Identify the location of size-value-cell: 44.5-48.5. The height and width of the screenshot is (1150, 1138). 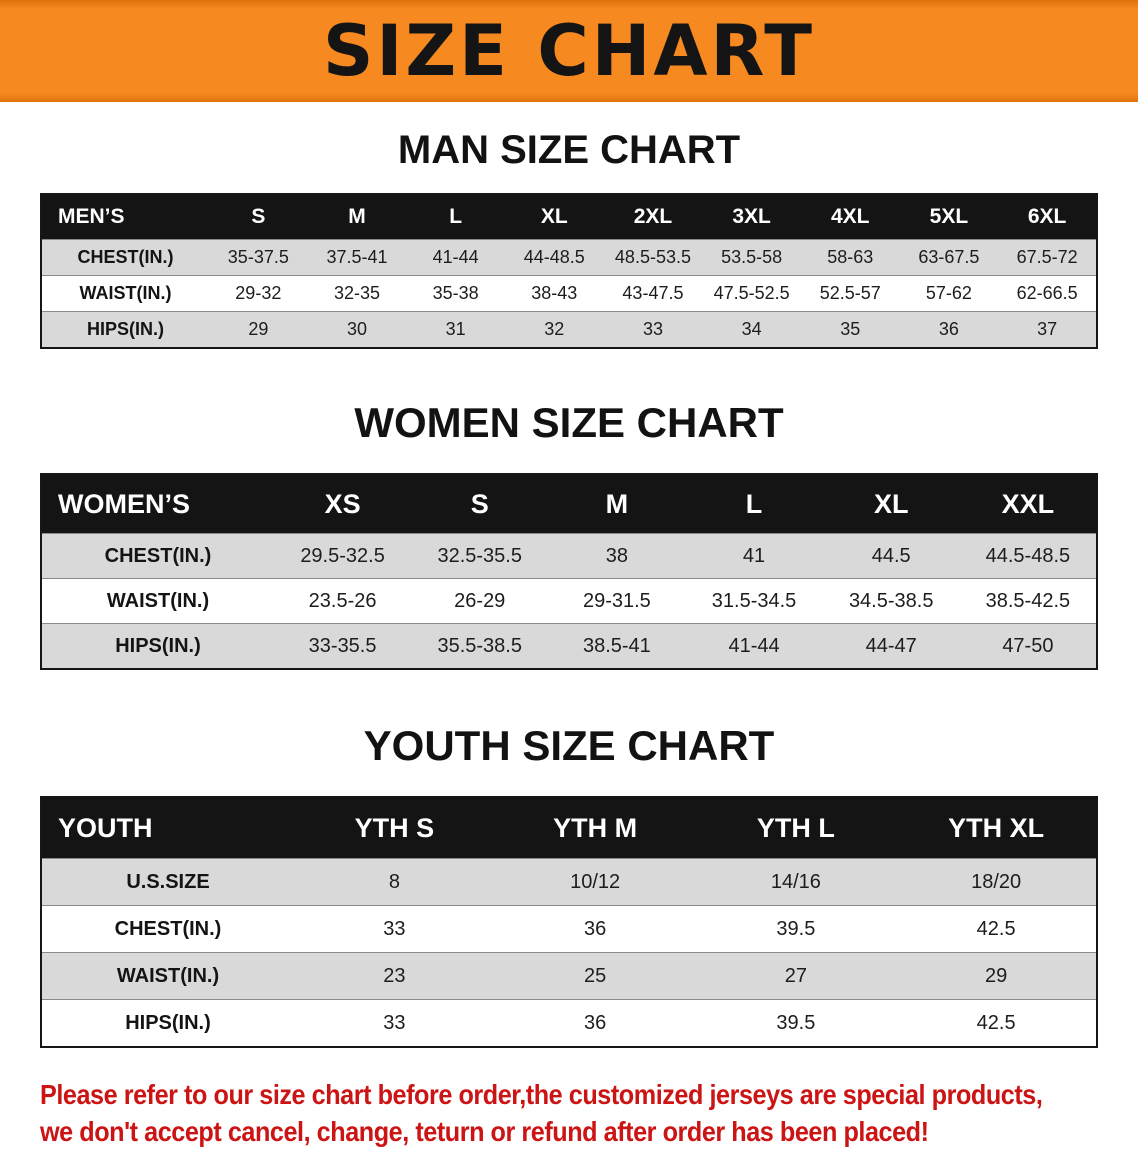
(1028, 556).